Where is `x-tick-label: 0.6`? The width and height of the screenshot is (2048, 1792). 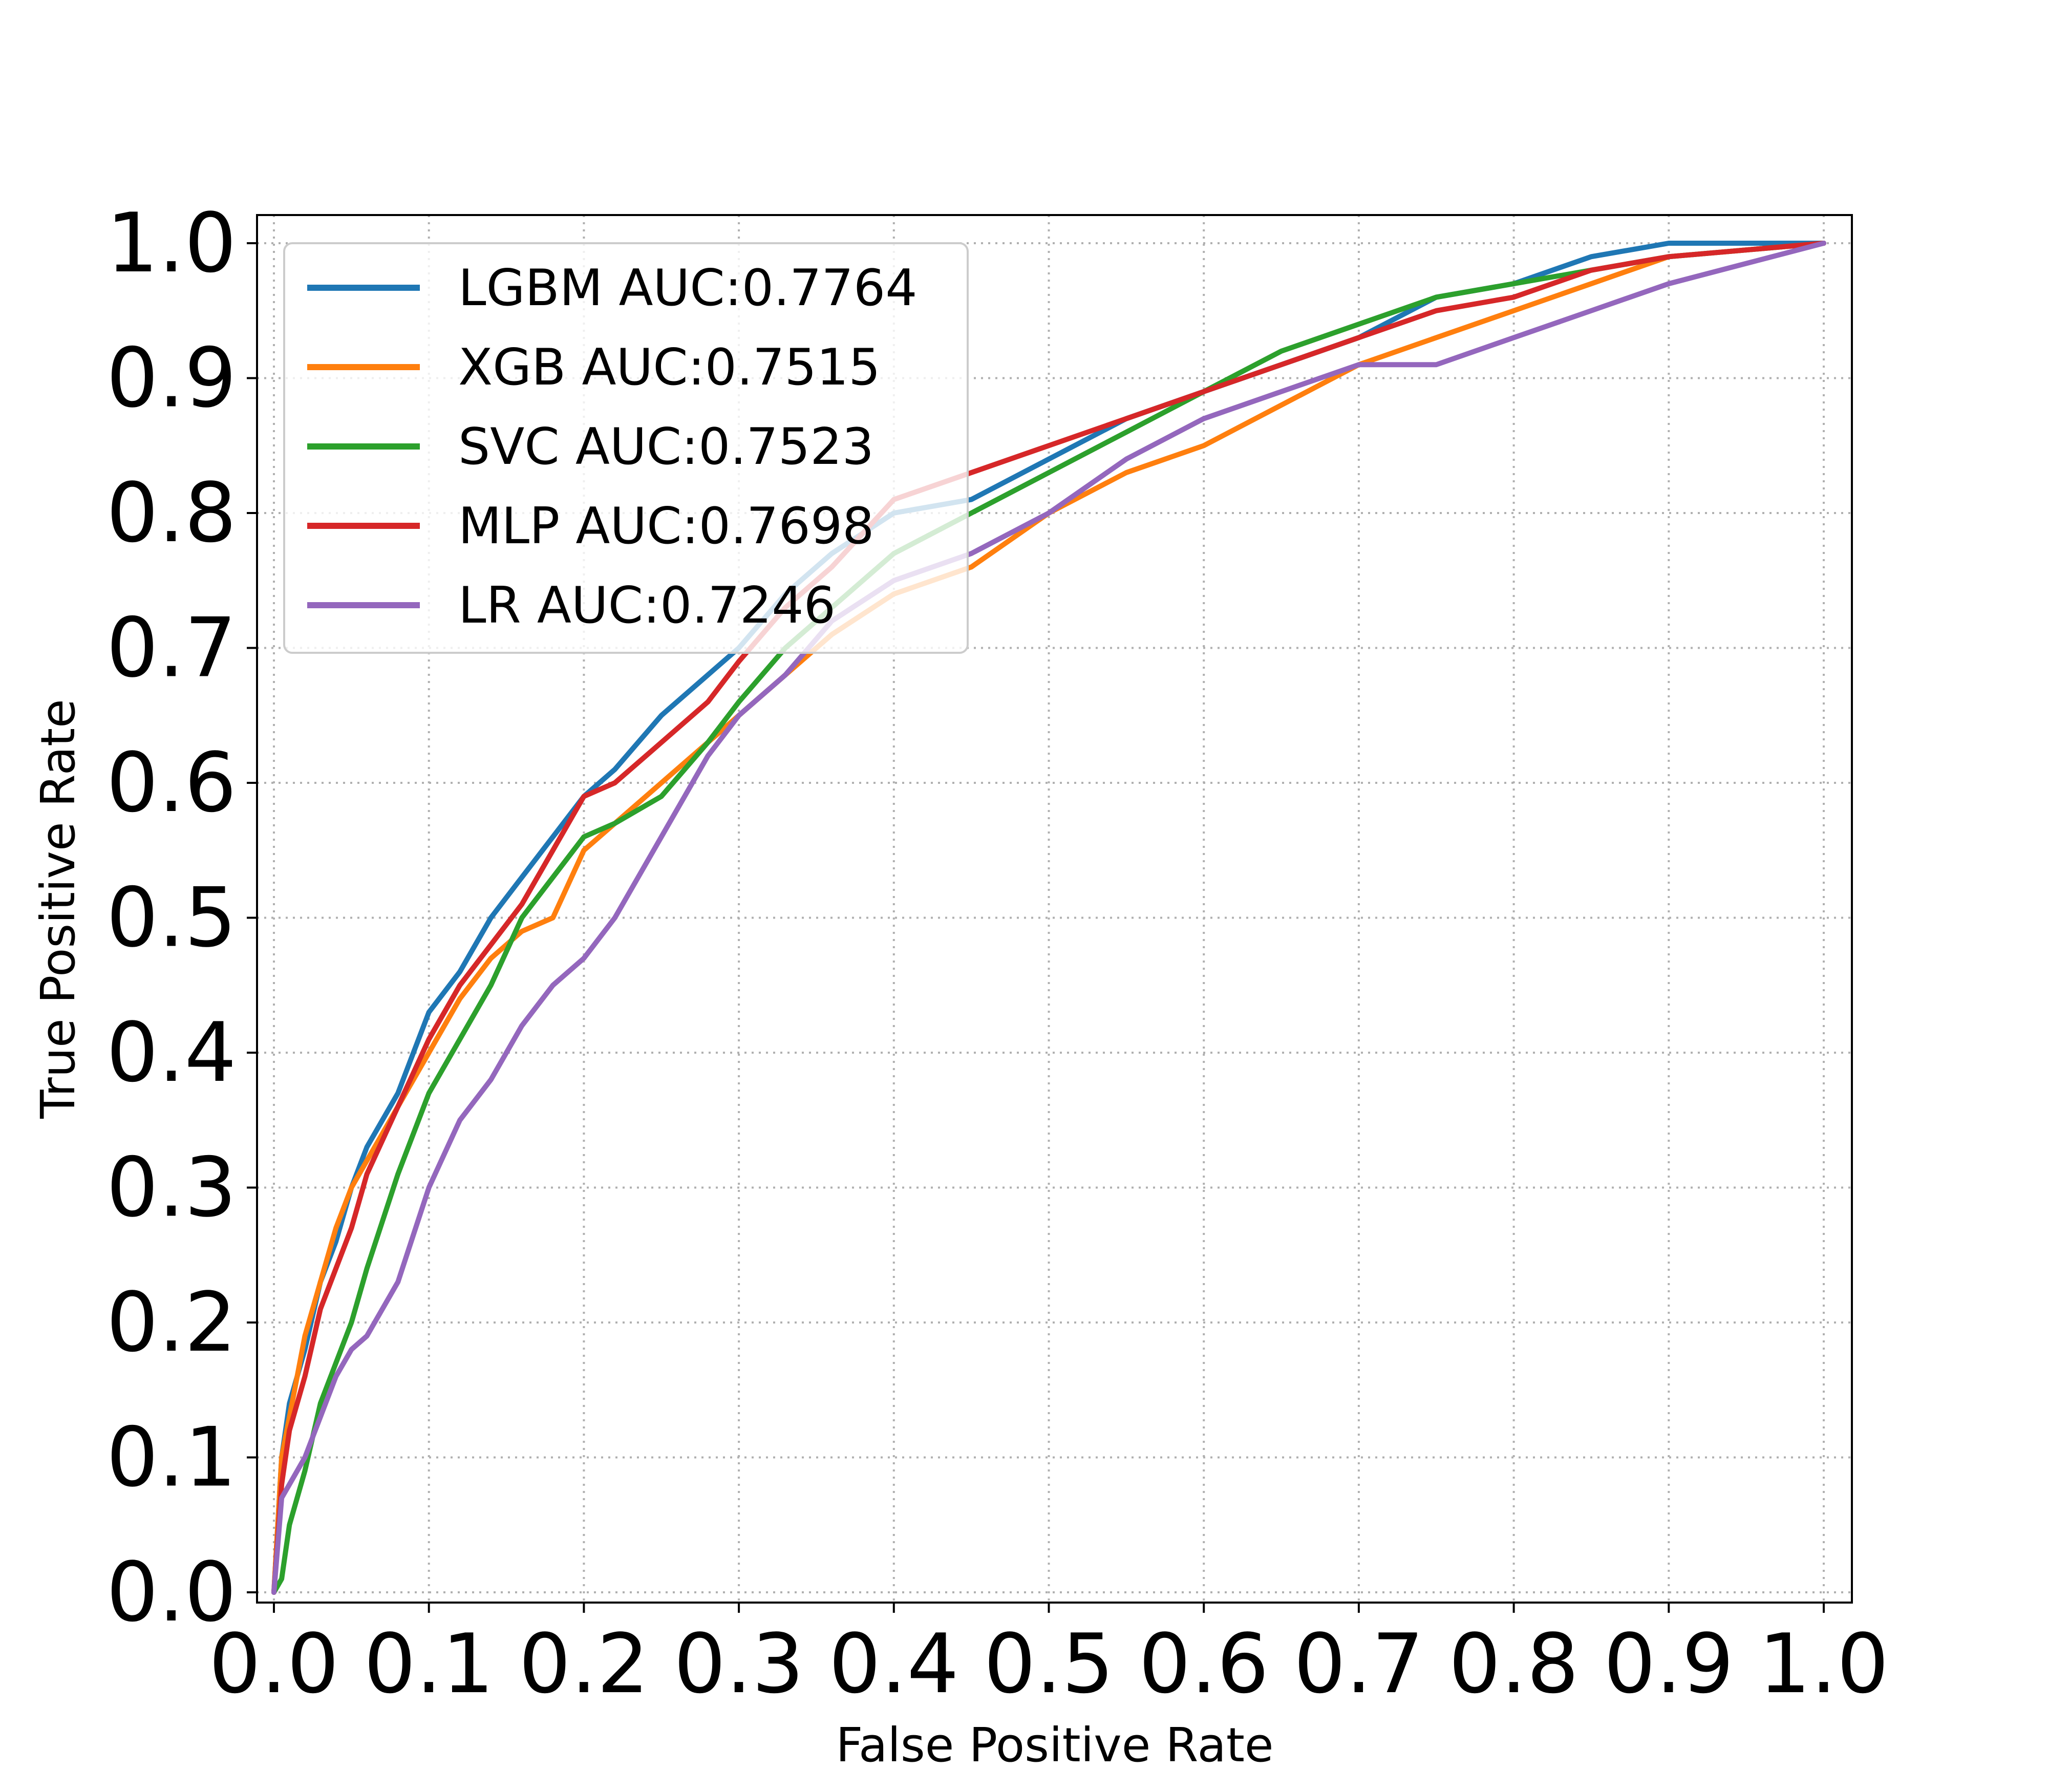 x-tick-label: 0.6 is located at coordinates (1204, 1664).